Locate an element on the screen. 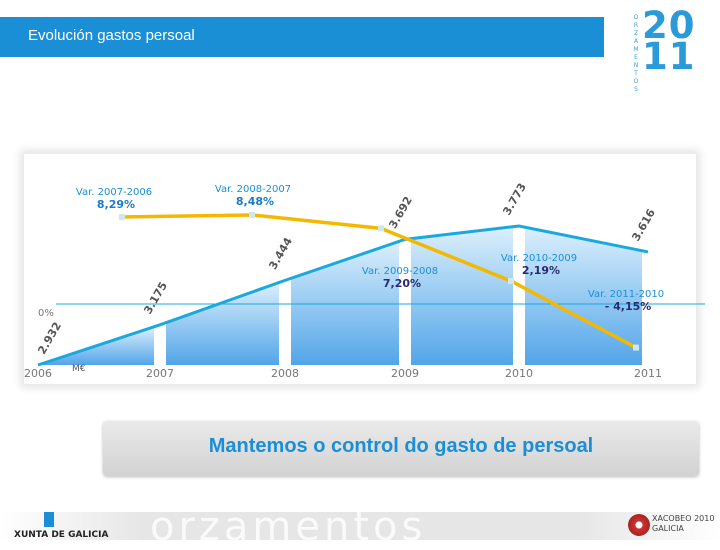  page-title: Evolución gastos persoal is located at coordinates (111, 35).